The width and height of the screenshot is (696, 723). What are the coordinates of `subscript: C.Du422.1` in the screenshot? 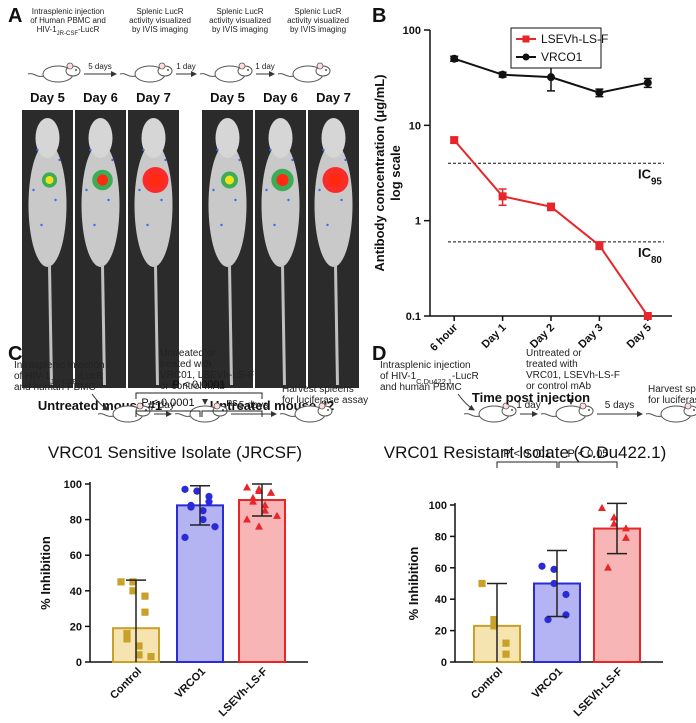 It's located at (434, 381).